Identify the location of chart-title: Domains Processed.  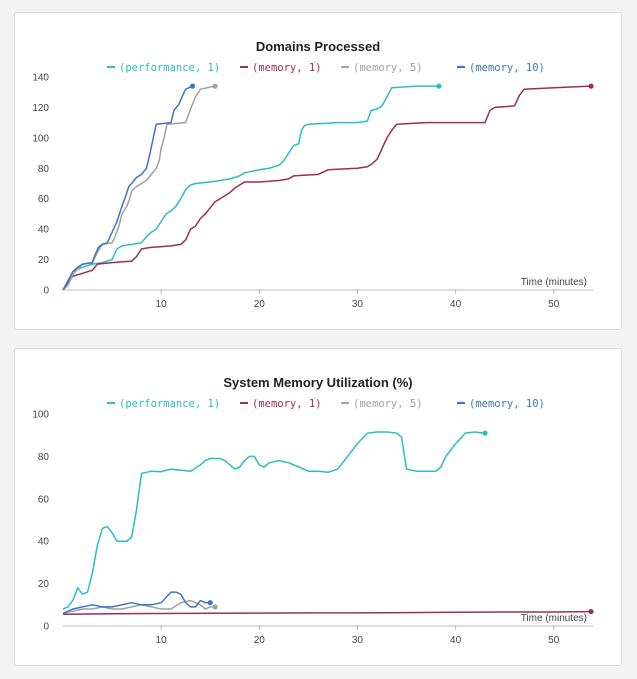
(318, 46).